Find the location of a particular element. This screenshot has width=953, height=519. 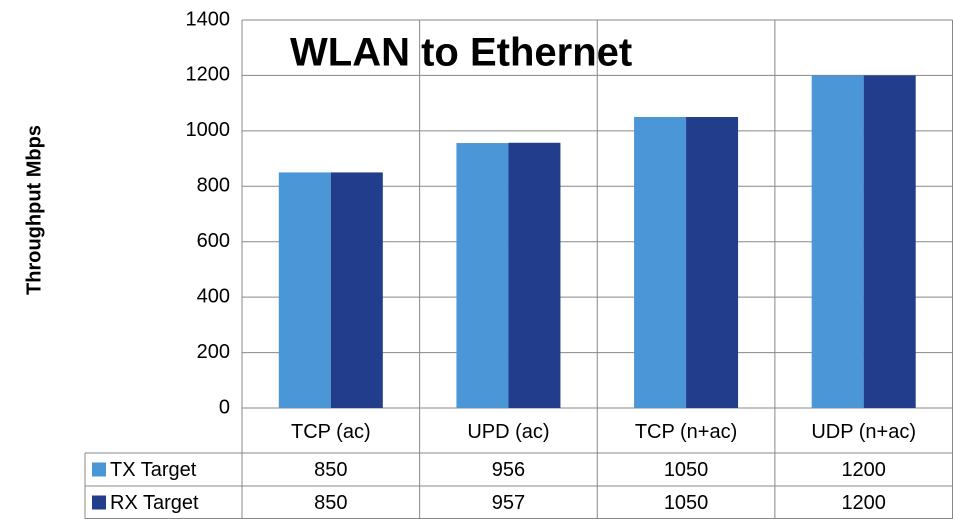

legend-label: TX Target is located at coordinates (153, 470).